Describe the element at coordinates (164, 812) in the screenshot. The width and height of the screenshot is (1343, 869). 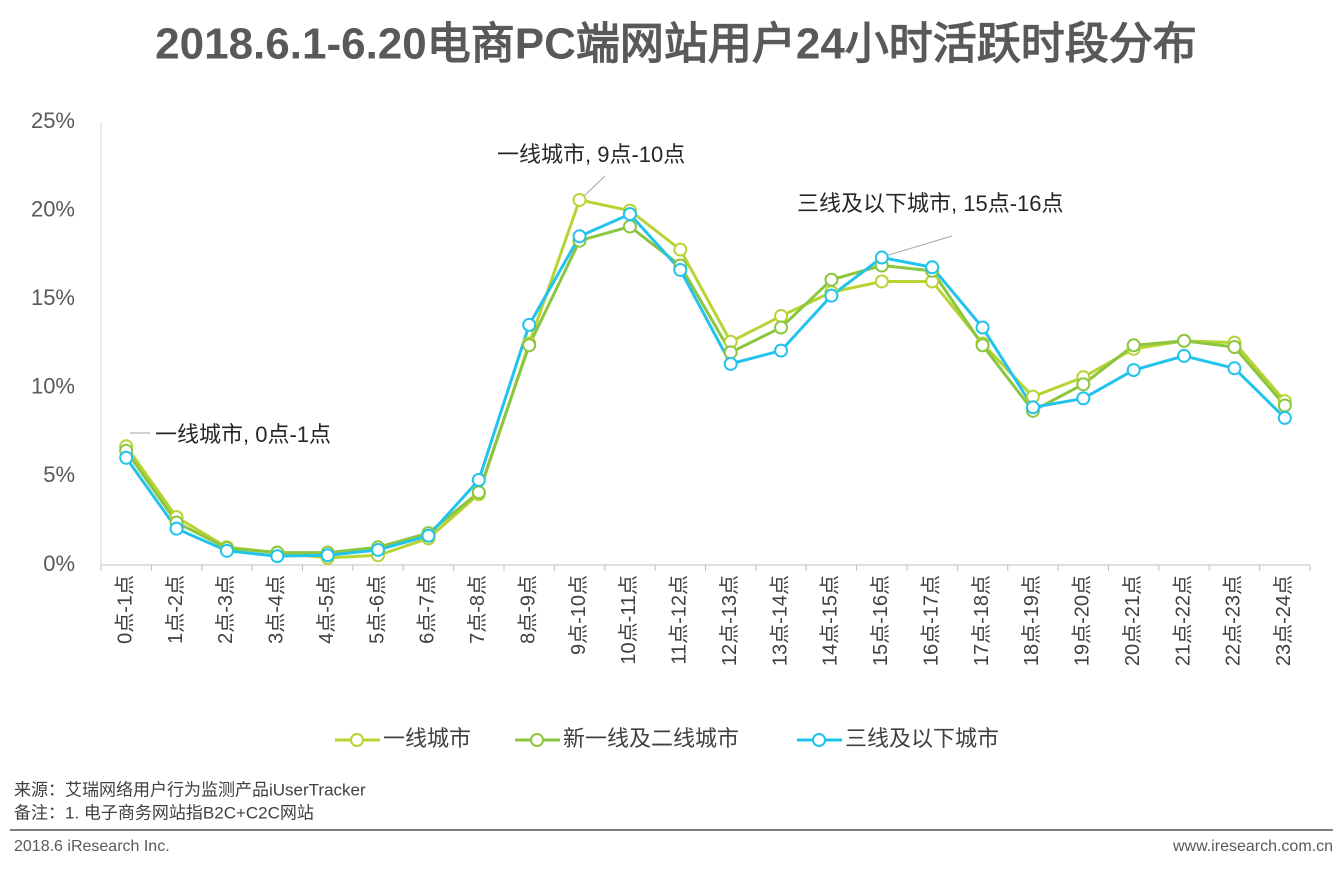
I see `note: 备注：1. 电子商务网站指B2C+C2C网站` at that location.